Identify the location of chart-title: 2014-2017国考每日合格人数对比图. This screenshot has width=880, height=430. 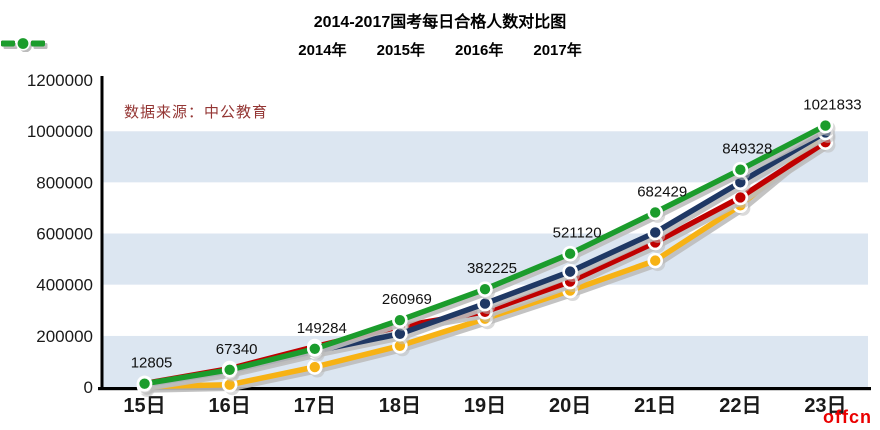
(440, 22).